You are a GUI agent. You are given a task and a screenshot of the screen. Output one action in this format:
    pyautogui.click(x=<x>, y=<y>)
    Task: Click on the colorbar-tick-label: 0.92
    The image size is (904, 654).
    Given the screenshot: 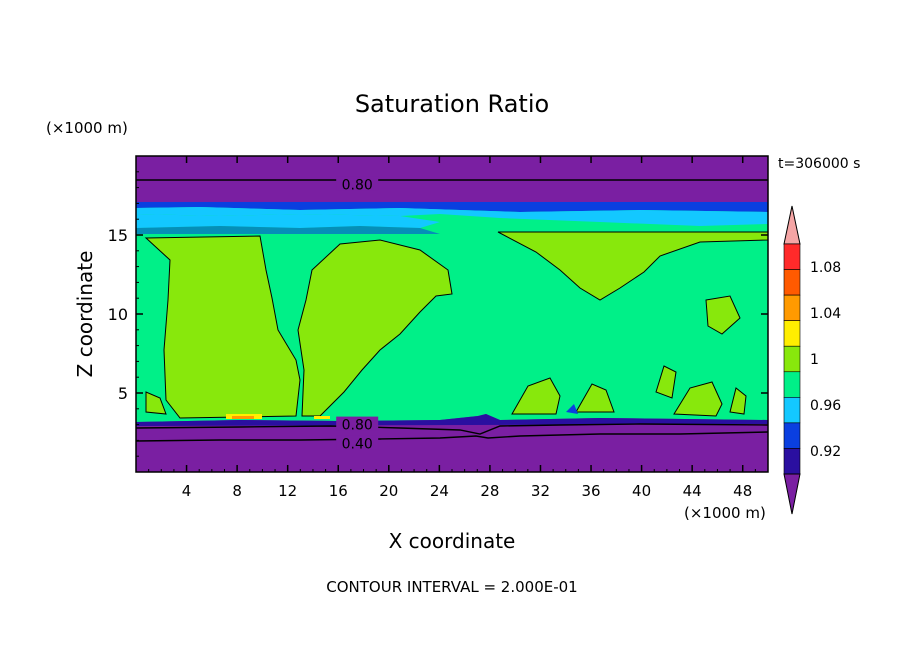 What is the action you would take?
    pyautogui.click(x=825, y=452)
    